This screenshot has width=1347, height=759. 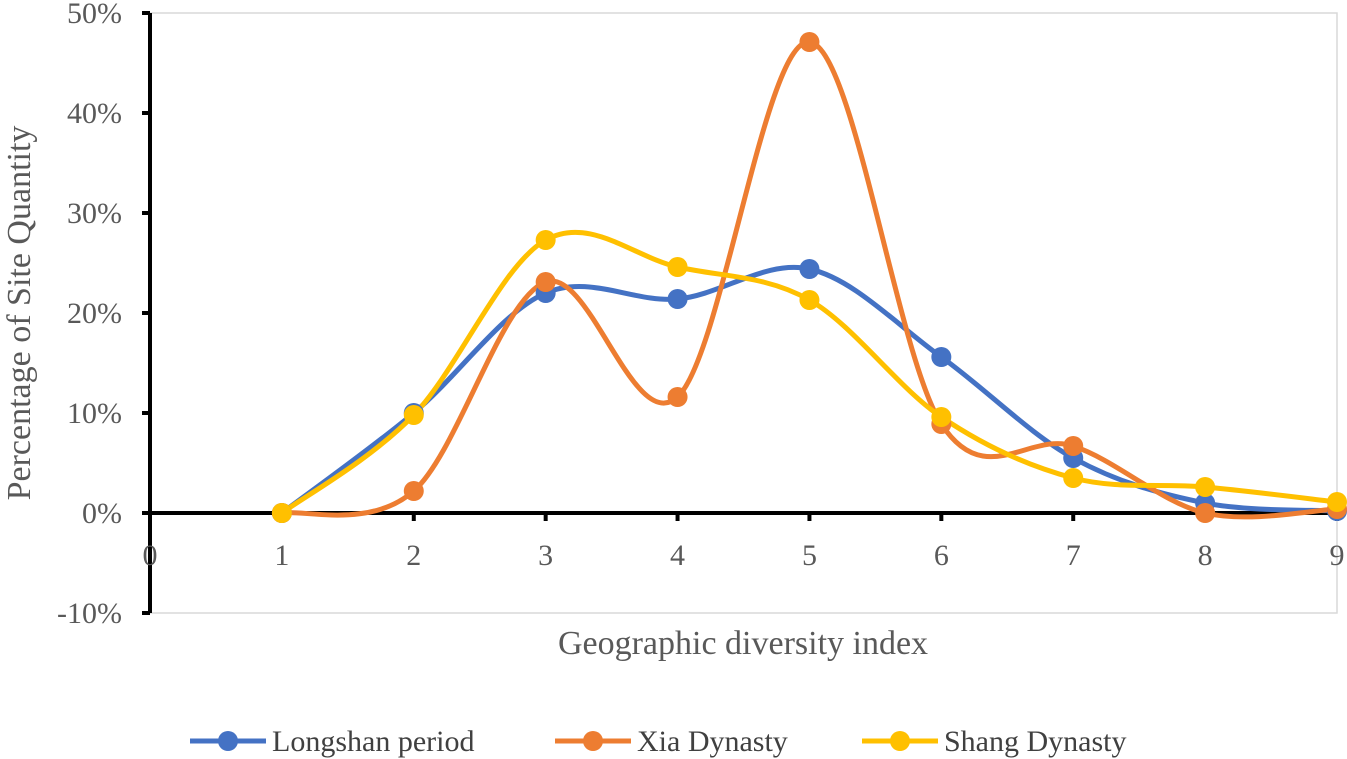 What do you see at coordinates (1205, 555) in the screenshot?
I see `x-tick-label: 8` at bounding box center [1205, 555].